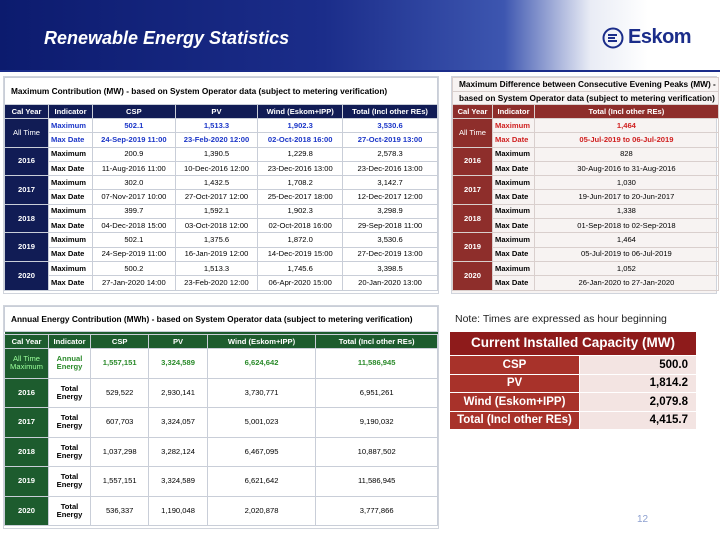  What do you see at coordinates (300, 197) in the screenshot?
I see `date-cell: 25-Dec-2017 18:00` at bounding box center [300, 197].